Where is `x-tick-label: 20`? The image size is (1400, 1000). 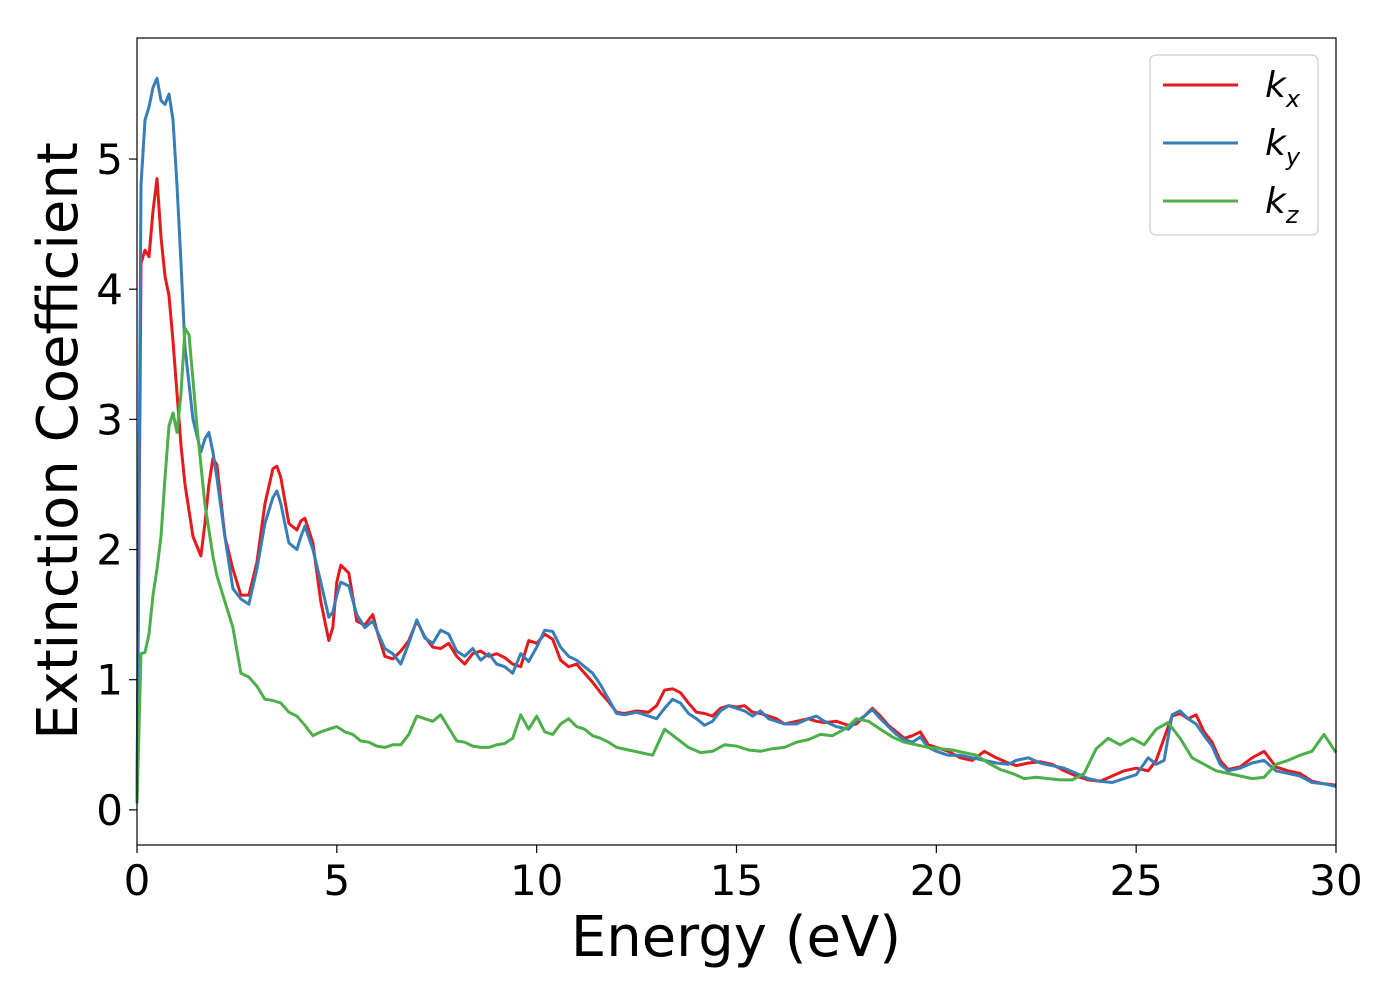 x-tick-label: 20 is located at coordinates (936, 880).